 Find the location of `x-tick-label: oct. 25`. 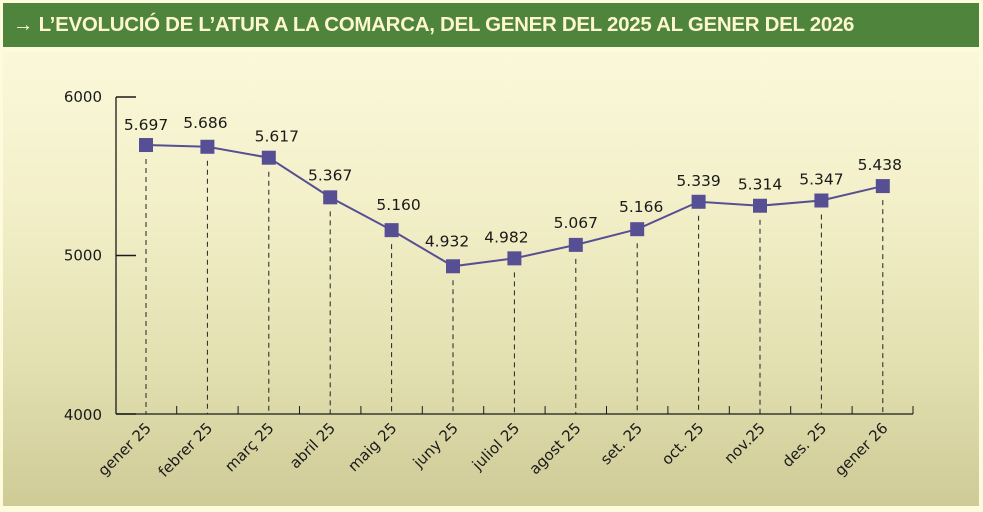

x-tick-label: oct. 25 is located at coordinates (682, 443).